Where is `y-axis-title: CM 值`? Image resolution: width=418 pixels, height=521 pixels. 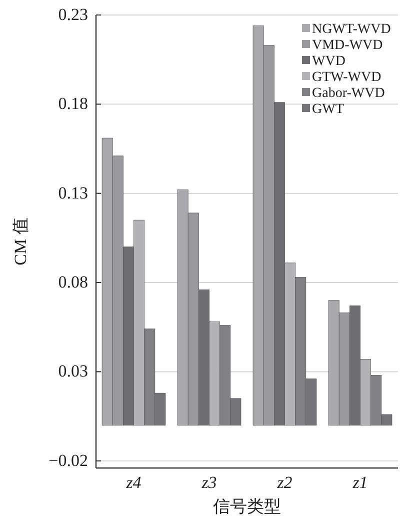 y-axis-title: CM 值 is located at coordinates (20, 242).